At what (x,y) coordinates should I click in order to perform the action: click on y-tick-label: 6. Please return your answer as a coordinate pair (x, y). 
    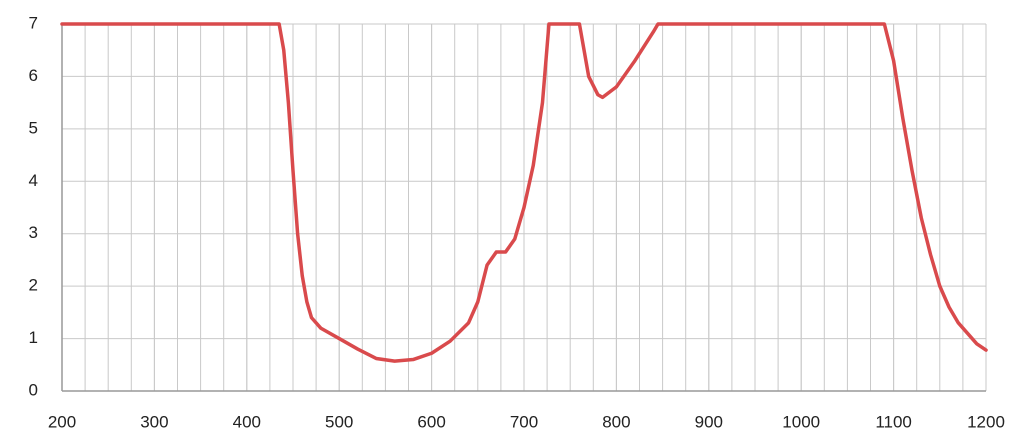
    Looking at the image, I should click on (33, 75).